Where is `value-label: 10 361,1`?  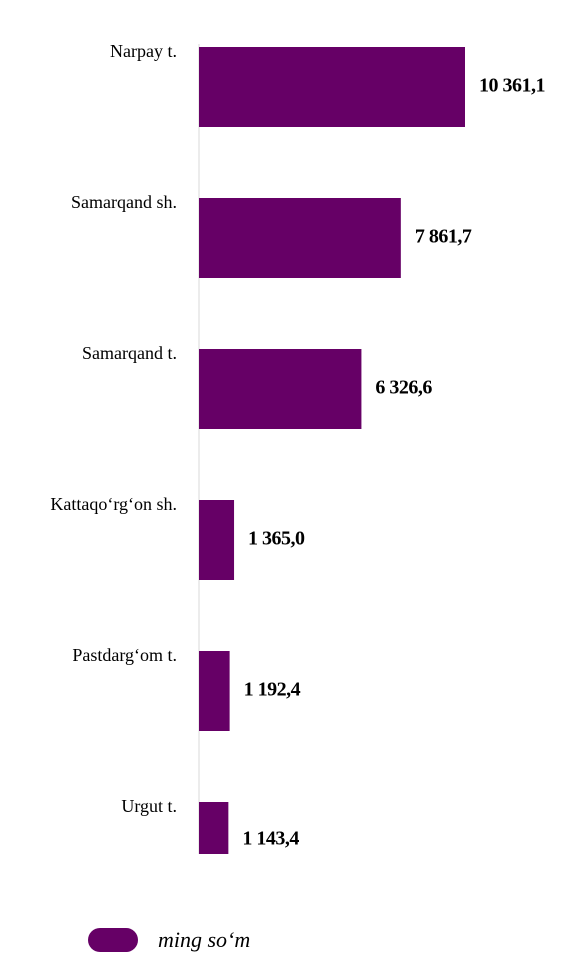 value-label: 10 361,1 is located at coordinates (512, 86).